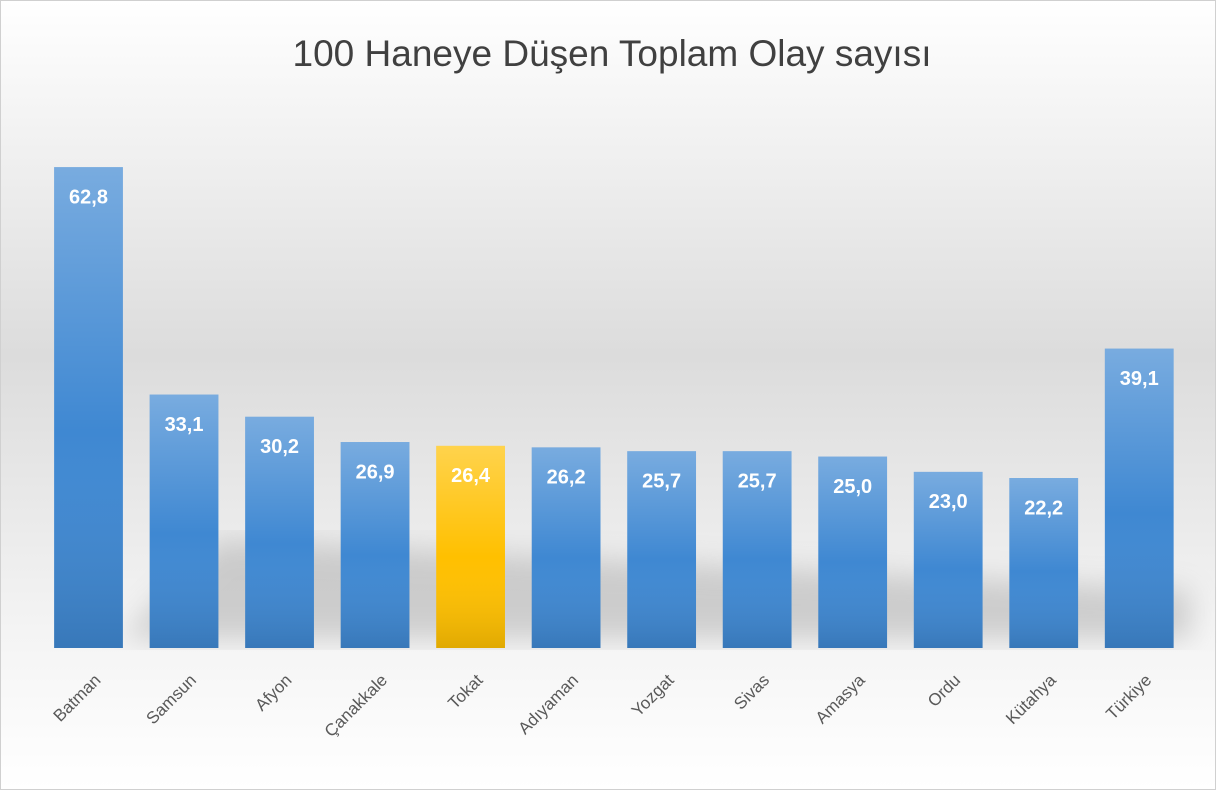 The width and height of the screenshot is (1217, 791). What do you see at coordinates (184, 425) in the screenshot?
I see `value-label: 33,1` at bounding box center [184, 425].